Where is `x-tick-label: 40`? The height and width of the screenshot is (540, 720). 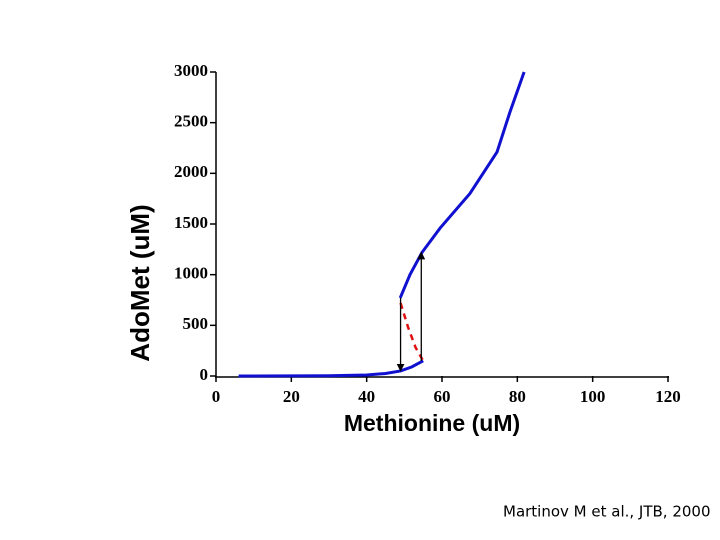 x-tick-label: 40 is located at coordinates (366, 396).